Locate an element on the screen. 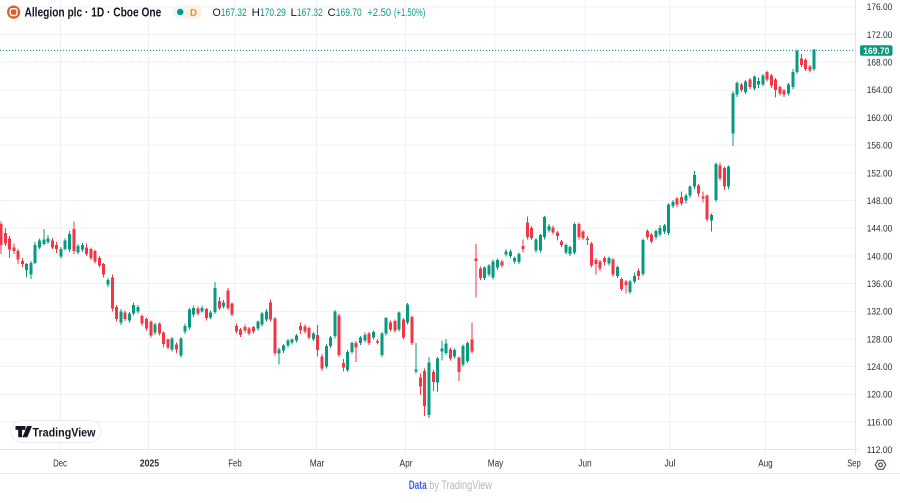  svg-text: Aug is located at coordinates (765, 464).